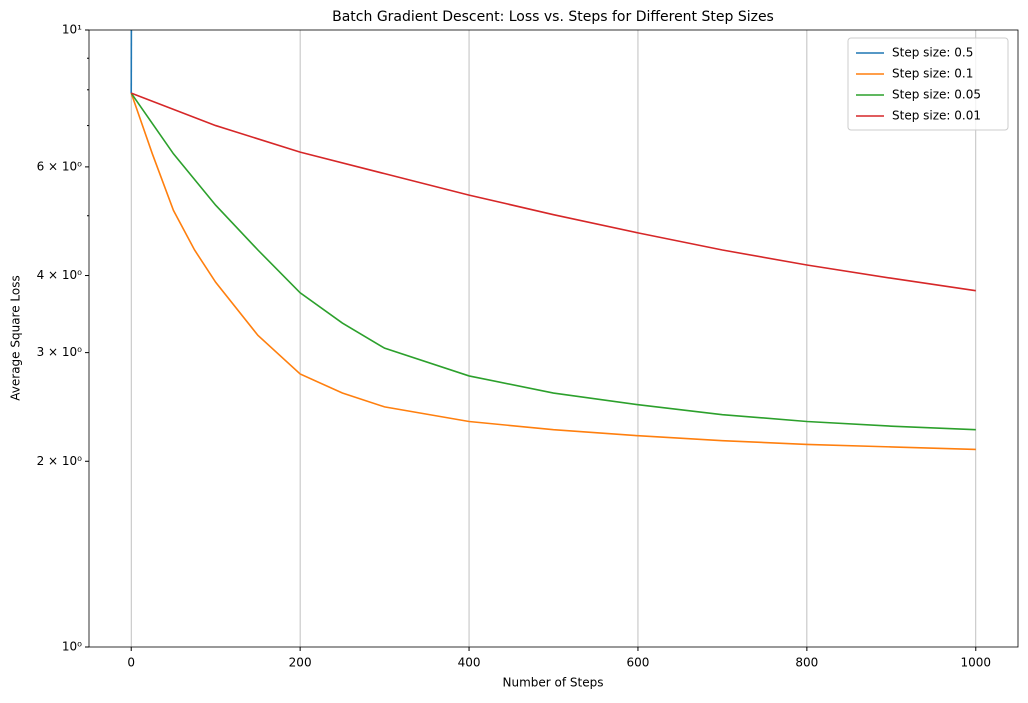  I want to click on x-tick-label: 600, so click(638, 663).